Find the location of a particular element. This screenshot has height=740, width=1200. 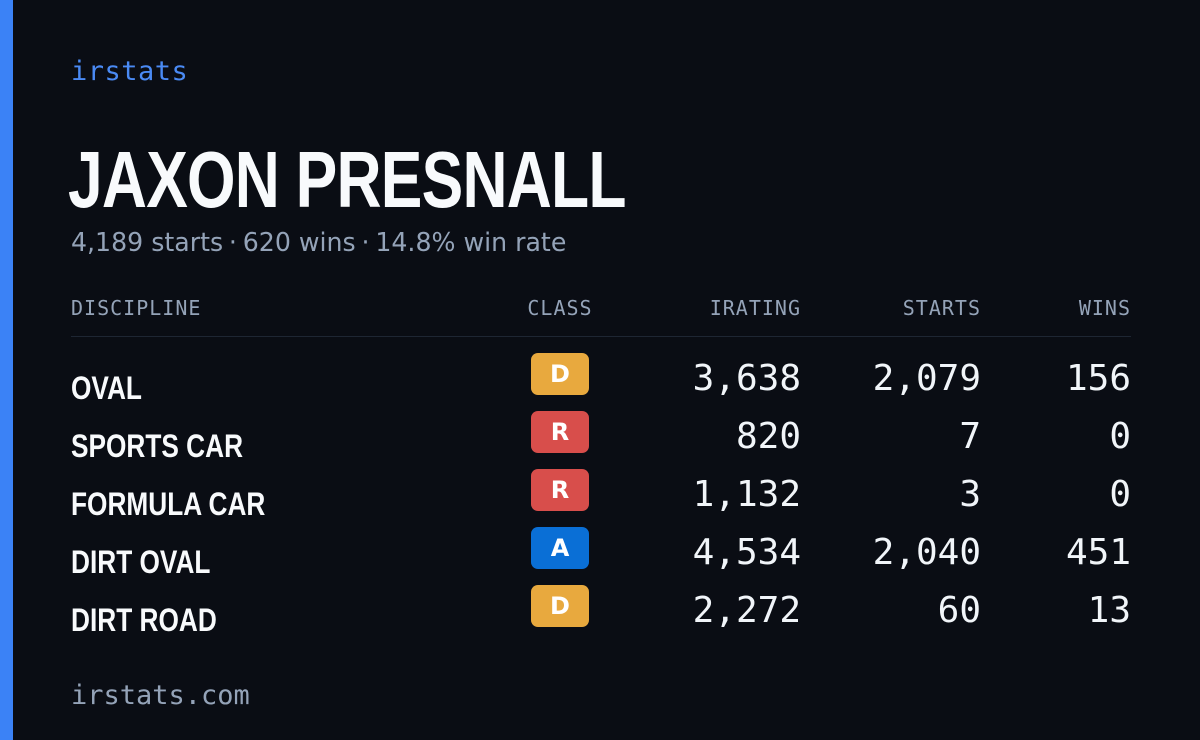

table-row: DIRT OVAL A 4,534 2,040 451 is located at coordinates (601, 554).